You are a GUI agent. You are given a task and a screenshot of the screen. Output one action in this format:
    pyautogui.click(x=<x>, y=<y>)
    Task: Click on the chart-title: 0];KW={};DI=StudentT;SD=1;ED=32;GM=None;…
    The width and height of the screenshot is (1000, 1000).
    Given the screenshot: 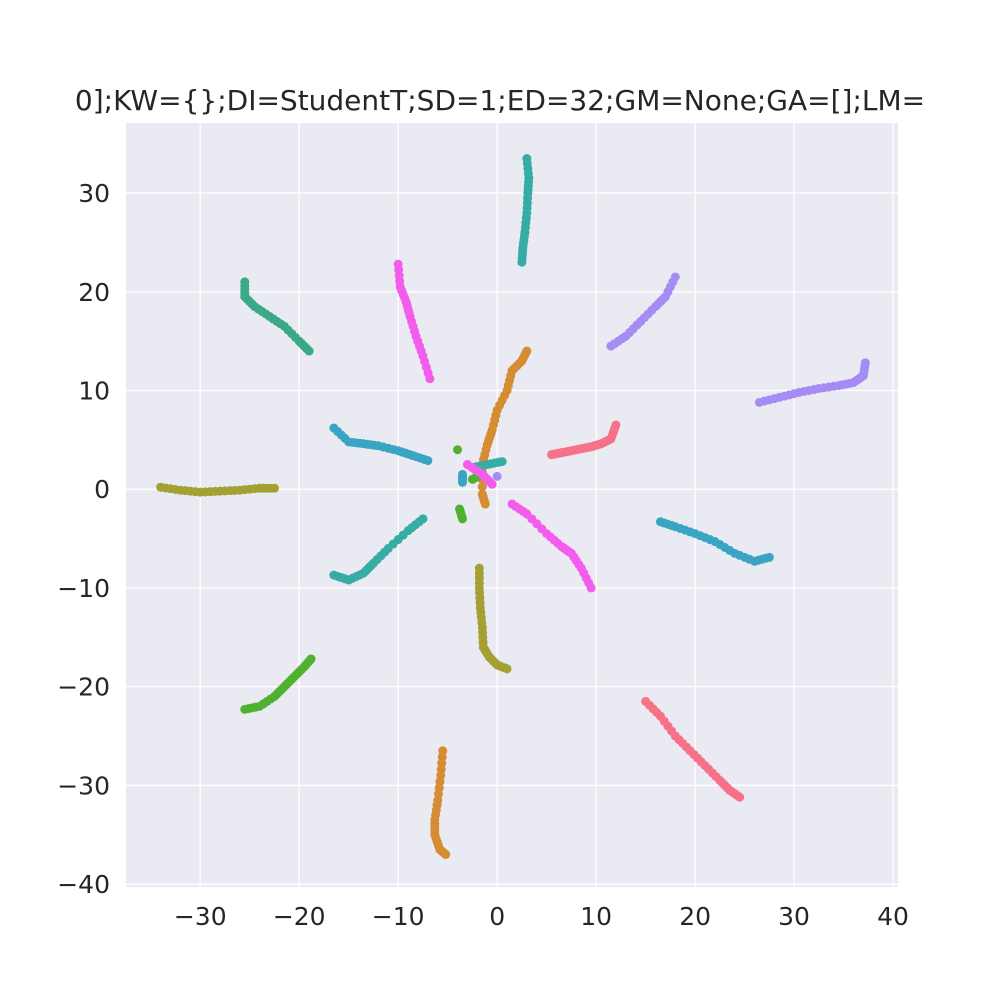 What is the action you would take?
    pyautogui.click(x=500, y=100)
    